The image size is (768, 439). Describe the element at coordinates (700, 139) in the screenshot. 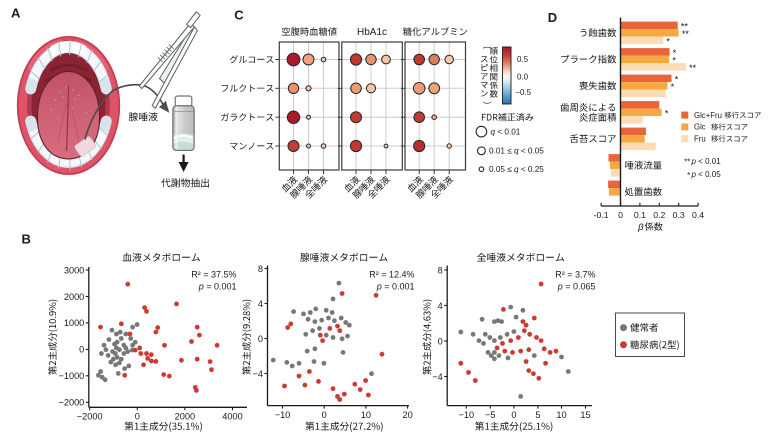

I see `svg-text: Fru` at that location.